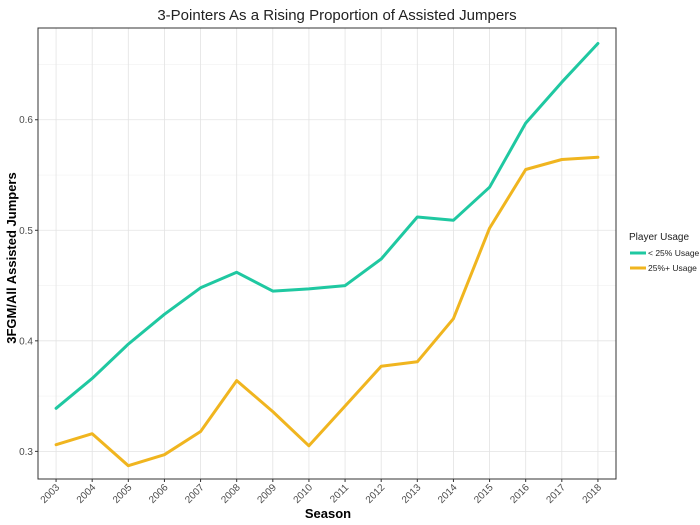  What do you see at coordinates (231, 494) in the screenshot?
I see `x-tick-label: 2008` at bounding box center [231, 494].